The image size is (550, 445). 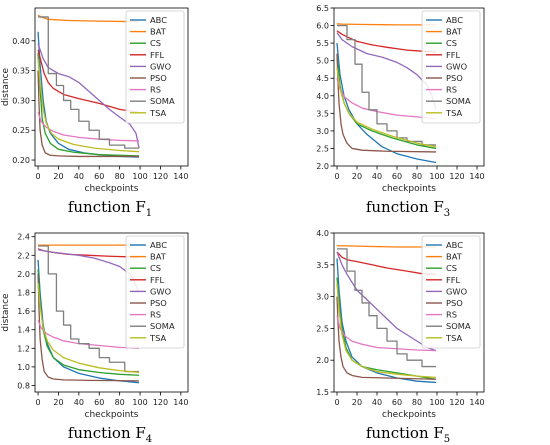 What do you see at coordinates (139, 402) in the screenshot?
I see `x-tick-label: 100` at bounding box center [139, 402].